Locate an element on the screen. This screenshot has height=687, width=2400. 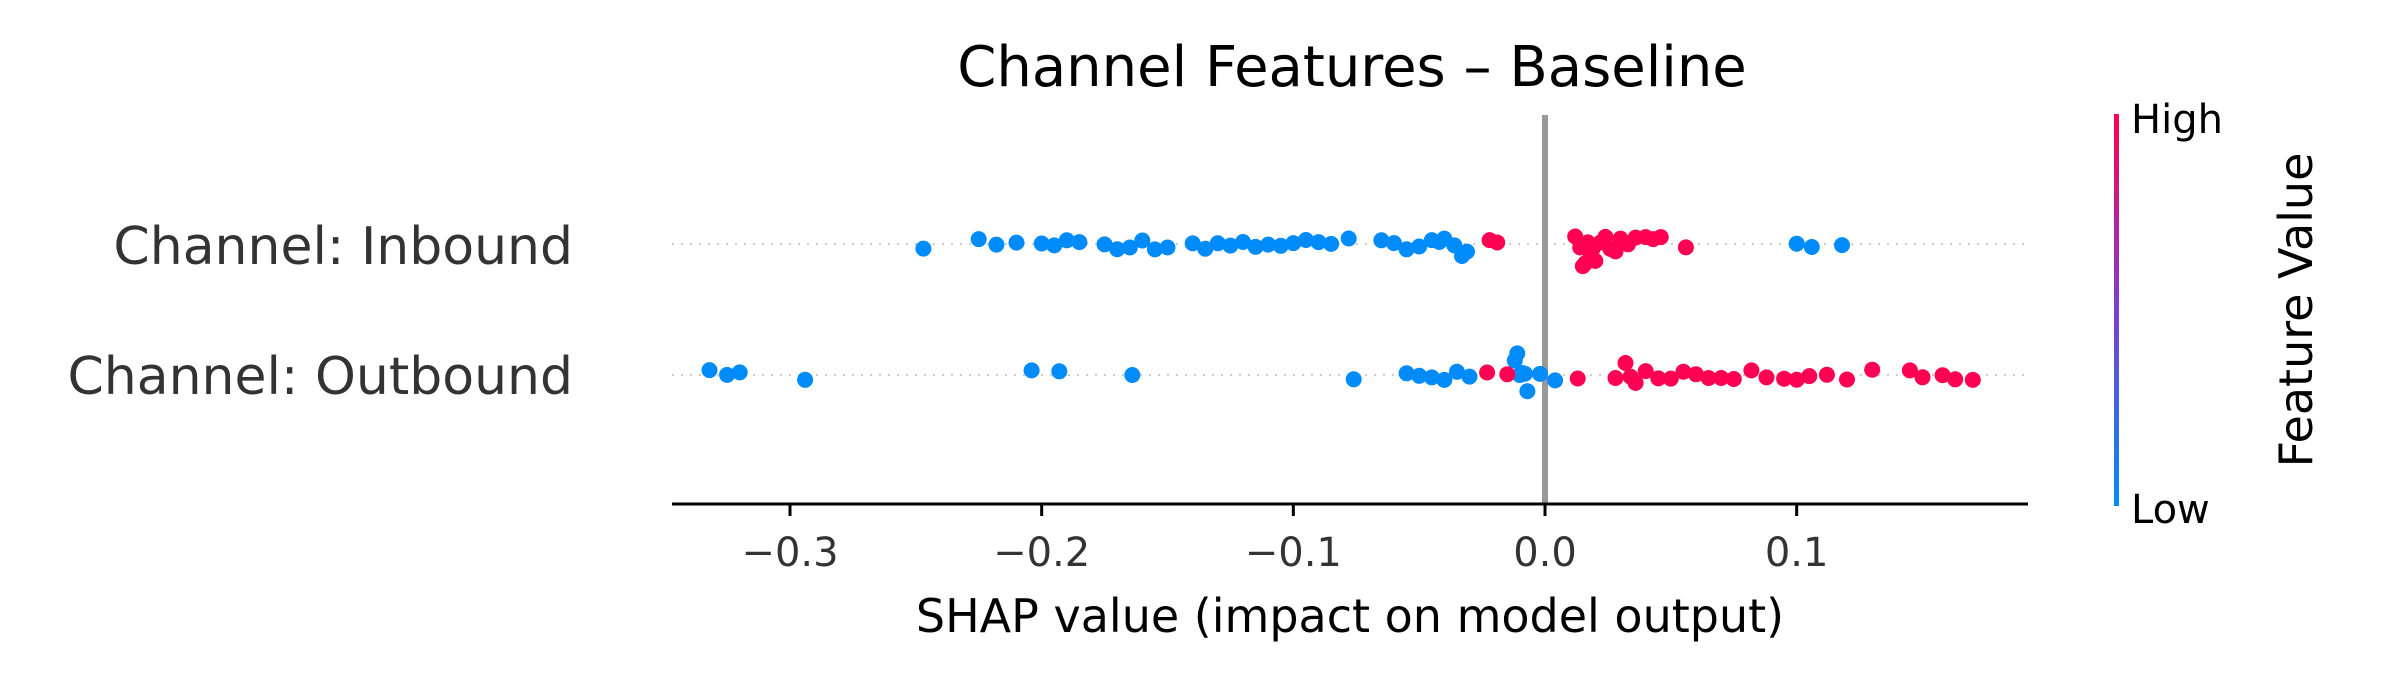
x-ticks: −0.3 −0.2 −0.1 0.0 0.1 is located at coordinates (1284, 540).